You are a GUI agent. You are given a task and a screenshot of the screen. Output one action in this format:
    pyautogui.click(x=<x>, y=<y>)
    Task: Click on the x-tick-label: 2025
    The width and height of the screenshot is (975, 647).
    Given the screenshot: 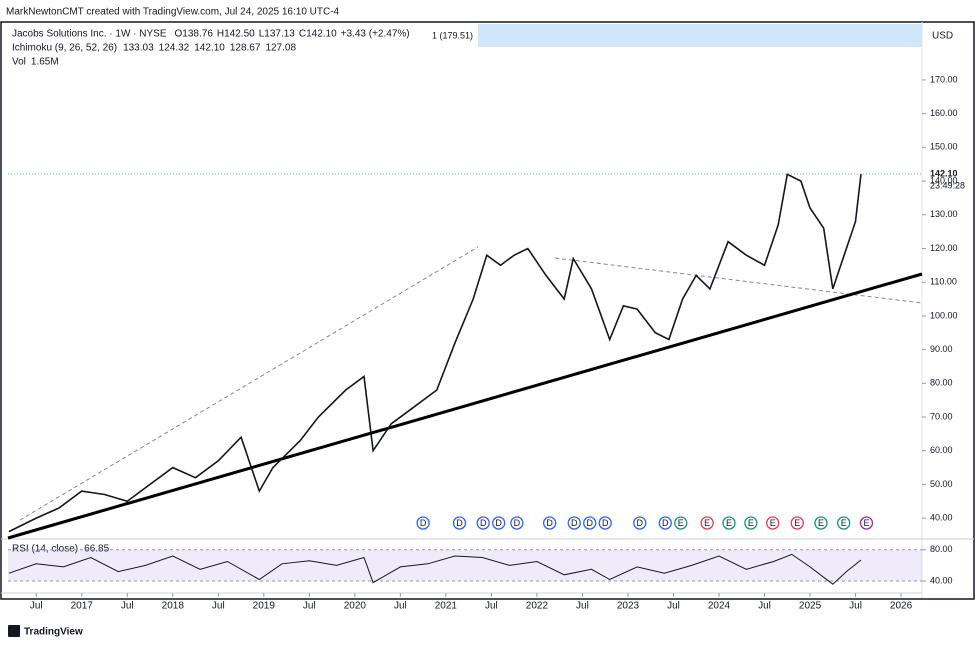 What is the action you would take?
    pyautogui.click(x=810, y=606)
    